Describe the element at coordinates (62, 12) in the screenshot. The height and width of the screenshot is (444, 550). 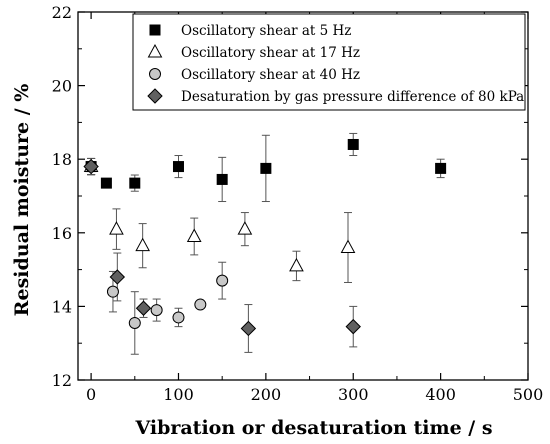
I see `y-tick-label: 22` at that location.